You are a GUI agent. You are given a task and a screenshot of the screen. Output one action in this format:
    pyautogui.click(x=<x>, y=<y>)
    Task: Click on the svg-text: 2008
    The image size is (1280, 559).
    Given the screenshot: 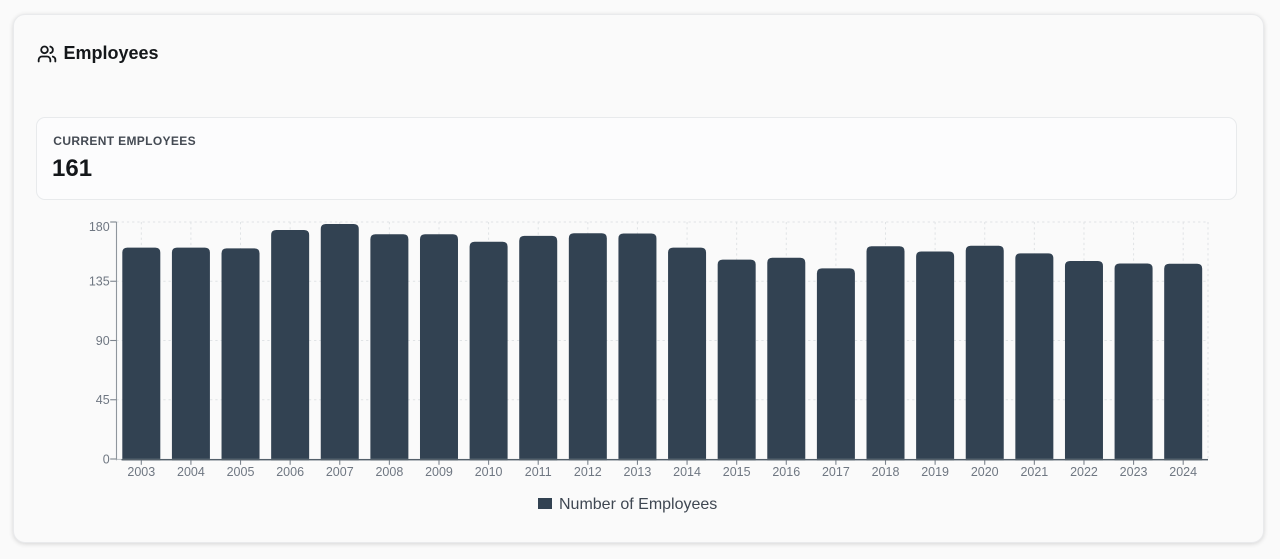 What is the action you would take?
    pyautogui.click(x=389, y=472)
    